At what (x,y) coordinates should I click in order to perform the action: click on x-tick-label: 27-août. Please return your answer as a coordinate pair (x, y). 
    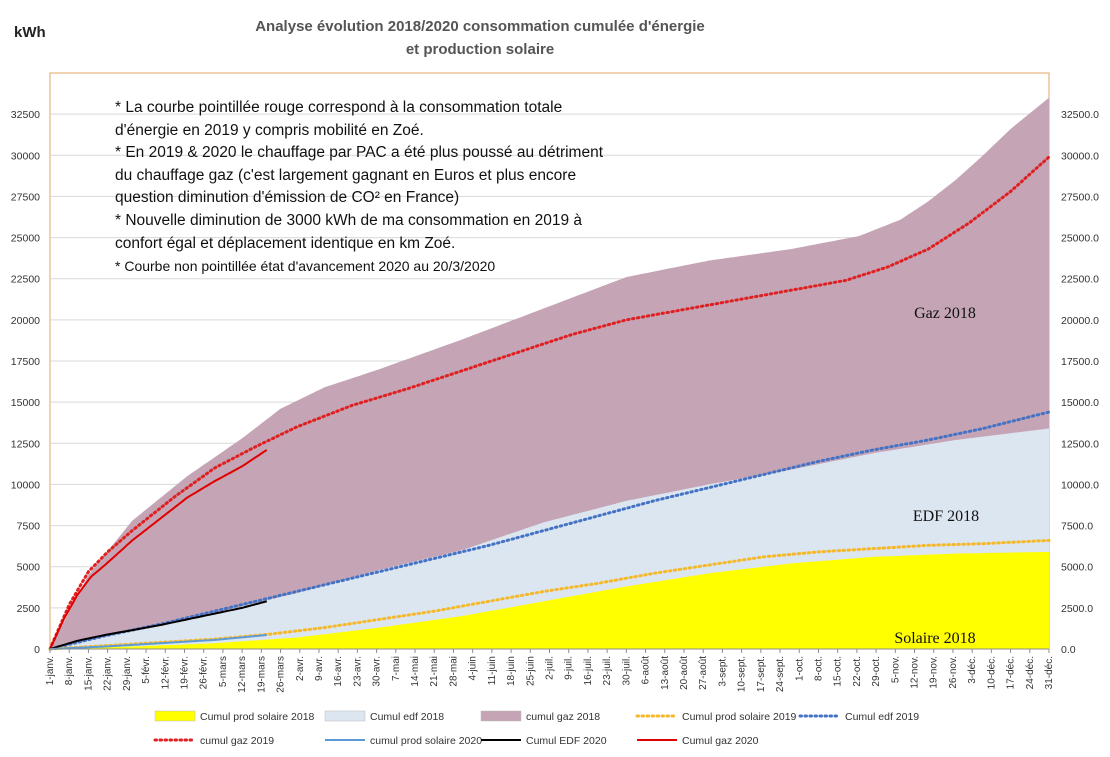
    Looking at the image, I should click on (703, 673).